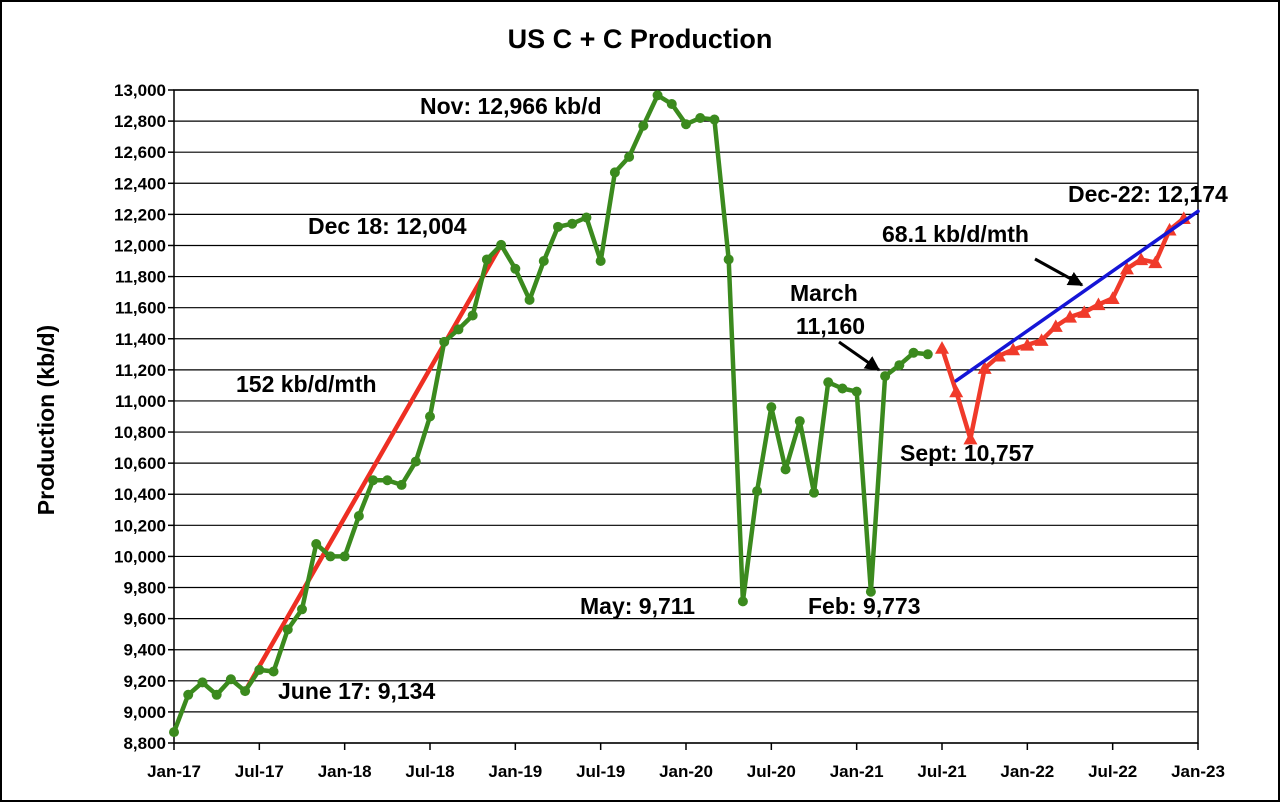 This screenshot has width=1280, height=802. Describe the element at coordinates (306, 384) in the screenshot. I see `annotation-trend-152: 152 kb/d/mth` at that location.